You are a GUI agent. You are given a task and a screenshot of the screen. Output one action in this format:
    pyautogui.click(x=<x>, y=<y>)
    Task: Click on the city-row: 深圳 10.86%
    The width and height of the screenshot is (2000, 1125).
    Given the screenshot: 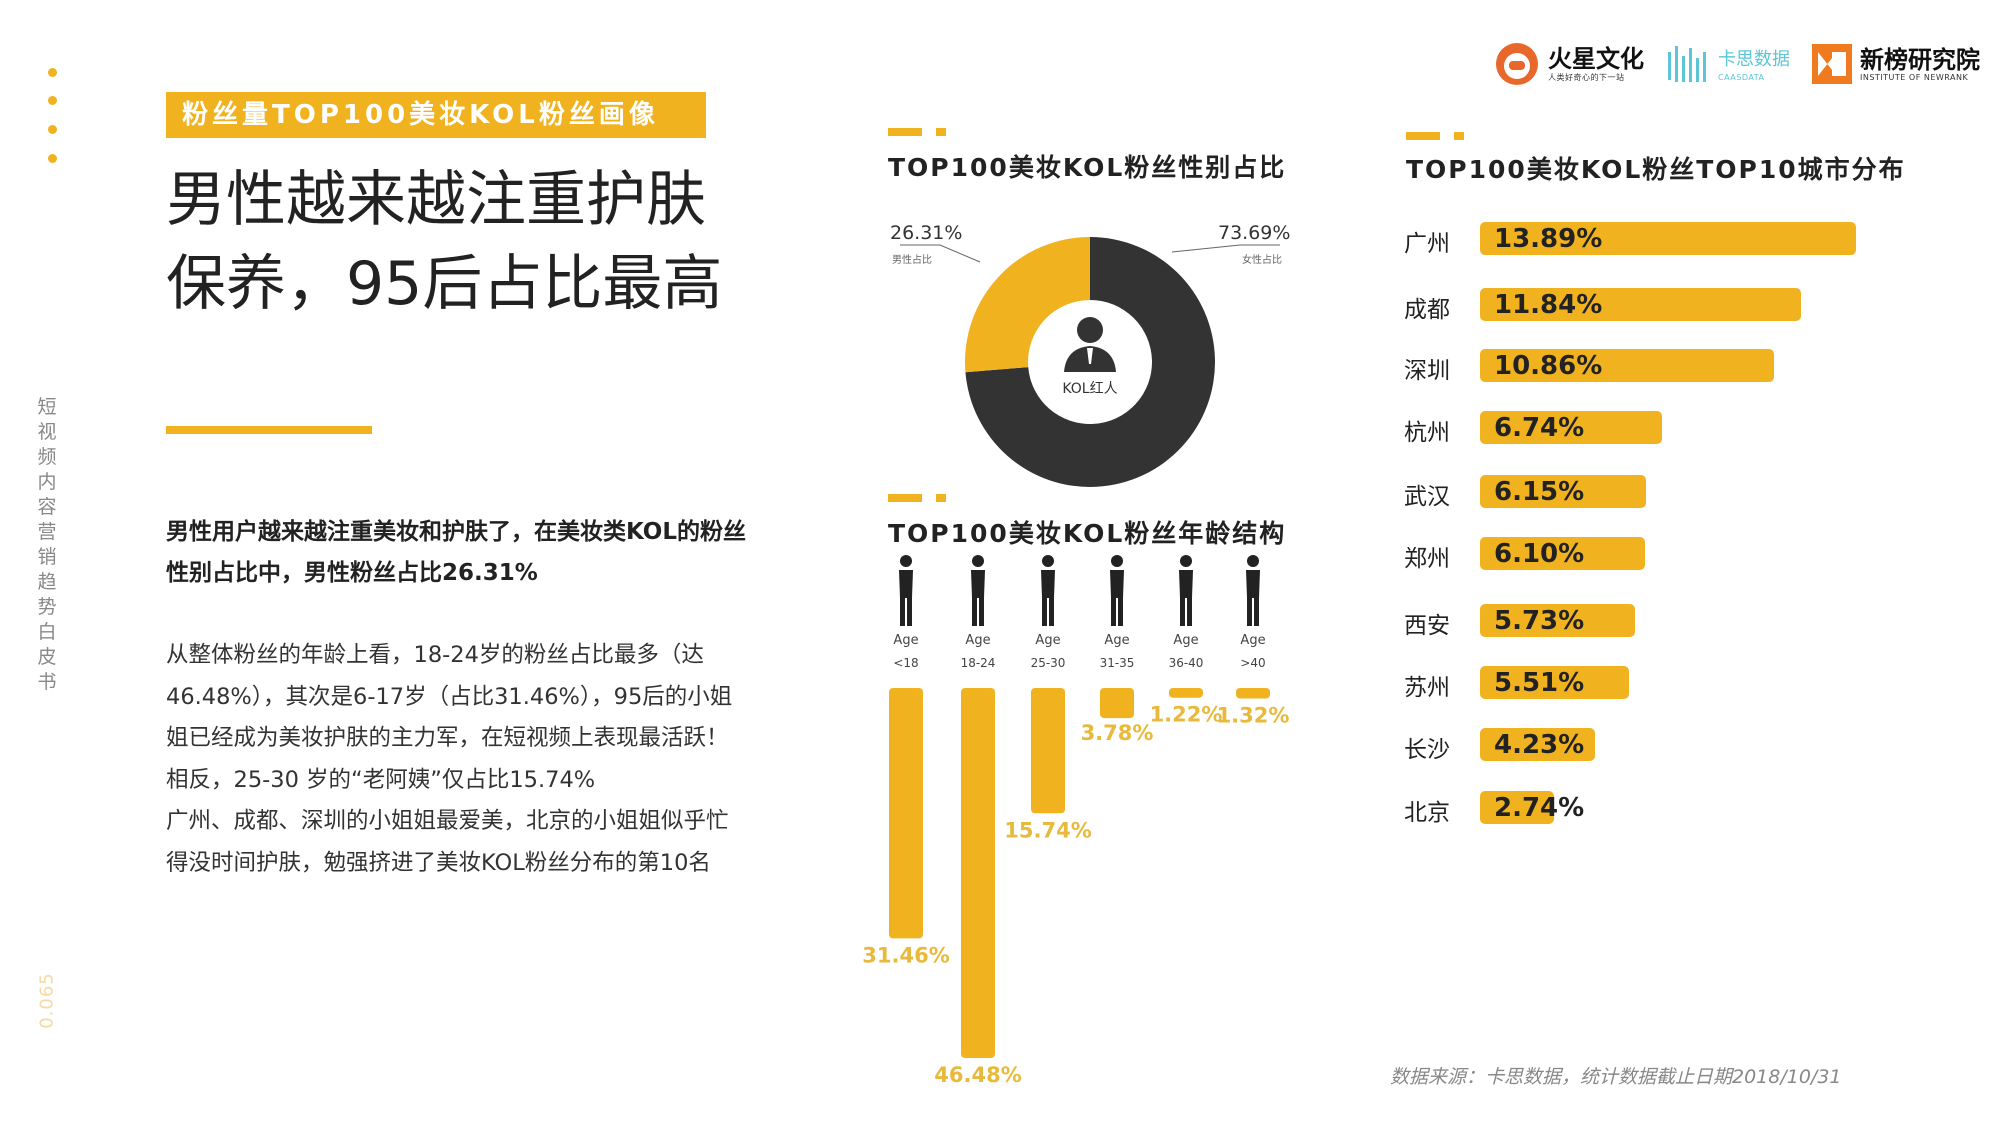 What is the action you would take?
    pyautogui.click(x=1664, y=366)
    